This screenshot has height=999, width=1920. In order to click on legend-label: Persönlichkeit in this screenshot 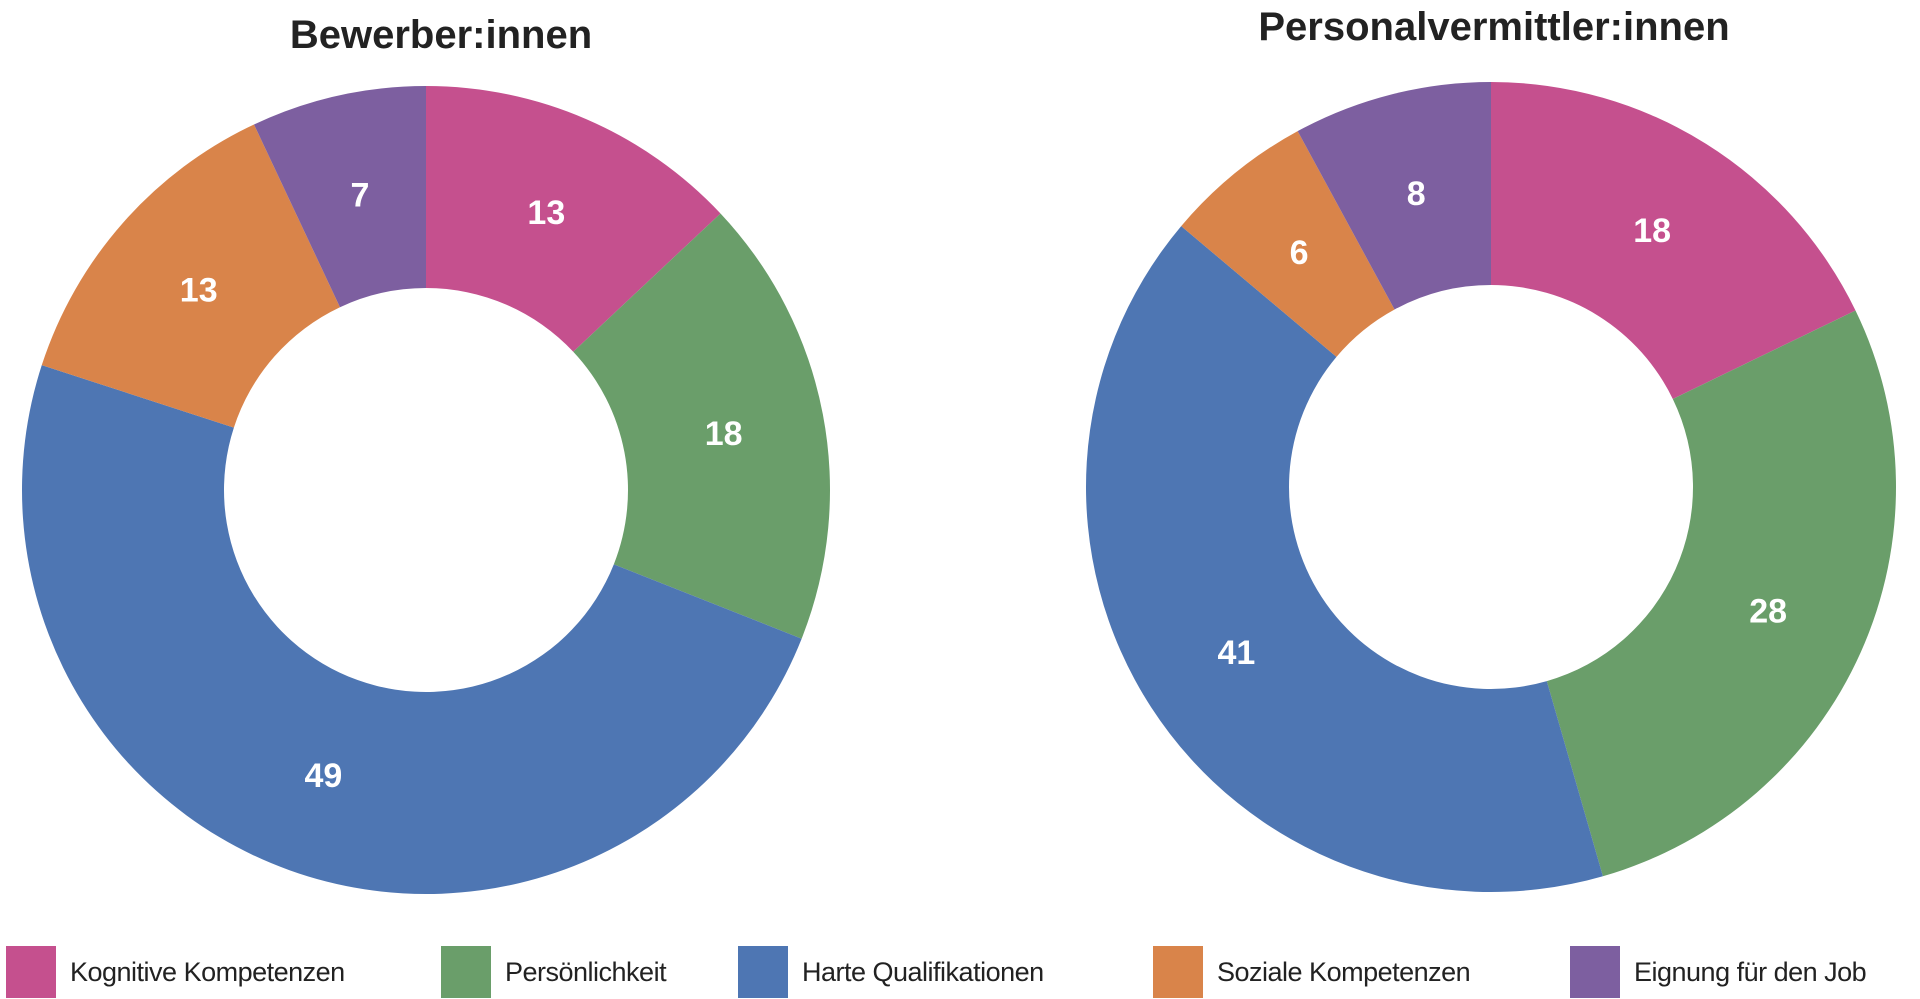, I will do `click(586, 971)`.